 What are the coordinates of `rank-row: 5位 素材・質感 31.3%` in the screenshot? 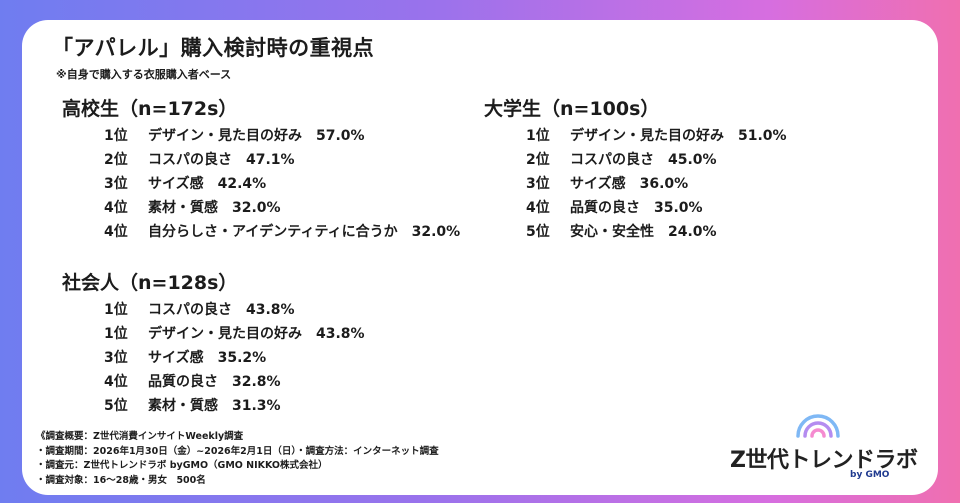 It's located at (213, 406).